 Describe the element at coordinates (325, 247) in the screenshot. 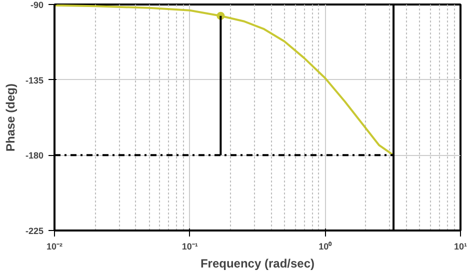

I see `x-tick-label: 10⁰` at that location.